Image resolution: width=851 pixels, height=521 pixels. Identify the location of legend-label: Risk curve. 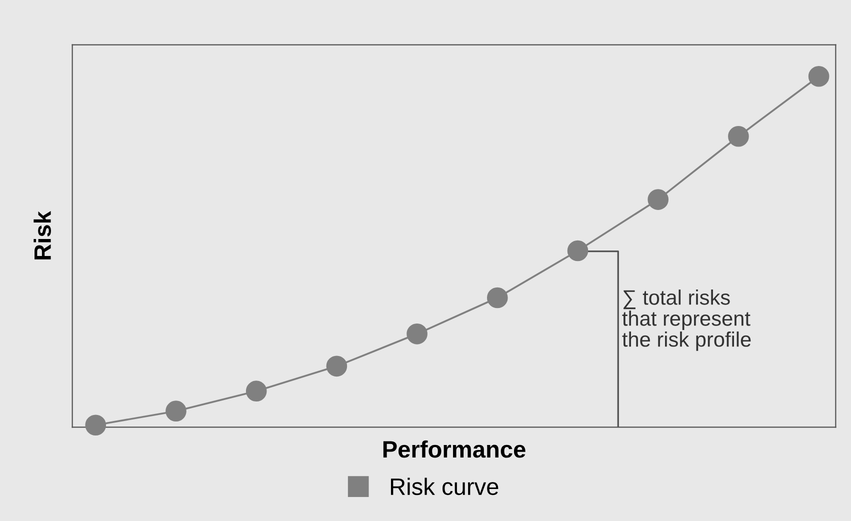
(444, 487).